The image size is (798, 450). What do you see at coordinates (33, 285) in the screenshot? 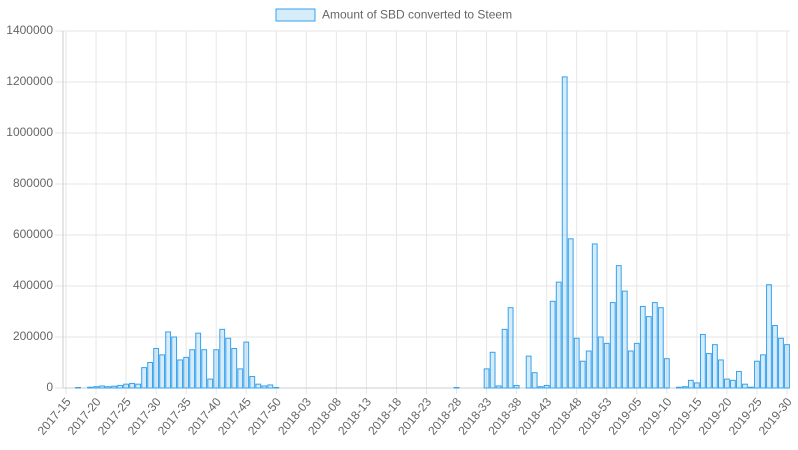
I see `y-tick-label: 400000` at bounding box center [33, 285].